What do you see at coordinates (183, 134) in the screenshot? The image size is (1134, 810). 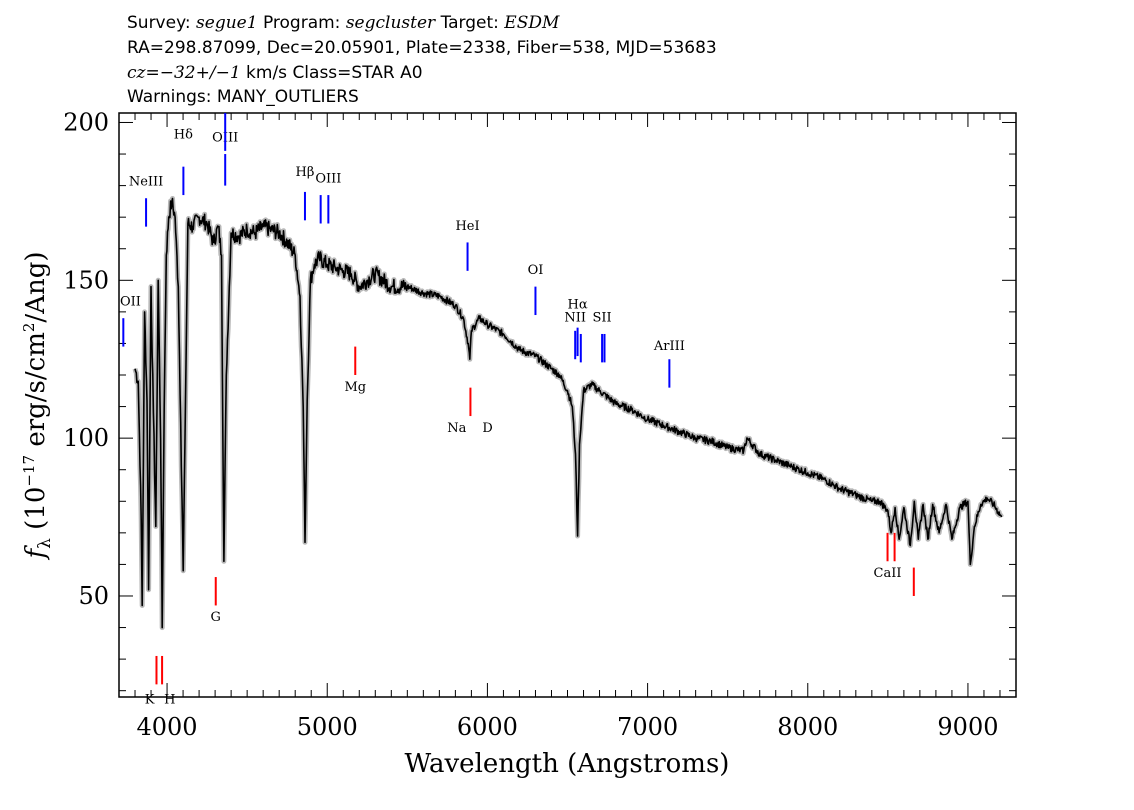 I see `emission-line-label: Hδ` at bounding box center [183, 134].